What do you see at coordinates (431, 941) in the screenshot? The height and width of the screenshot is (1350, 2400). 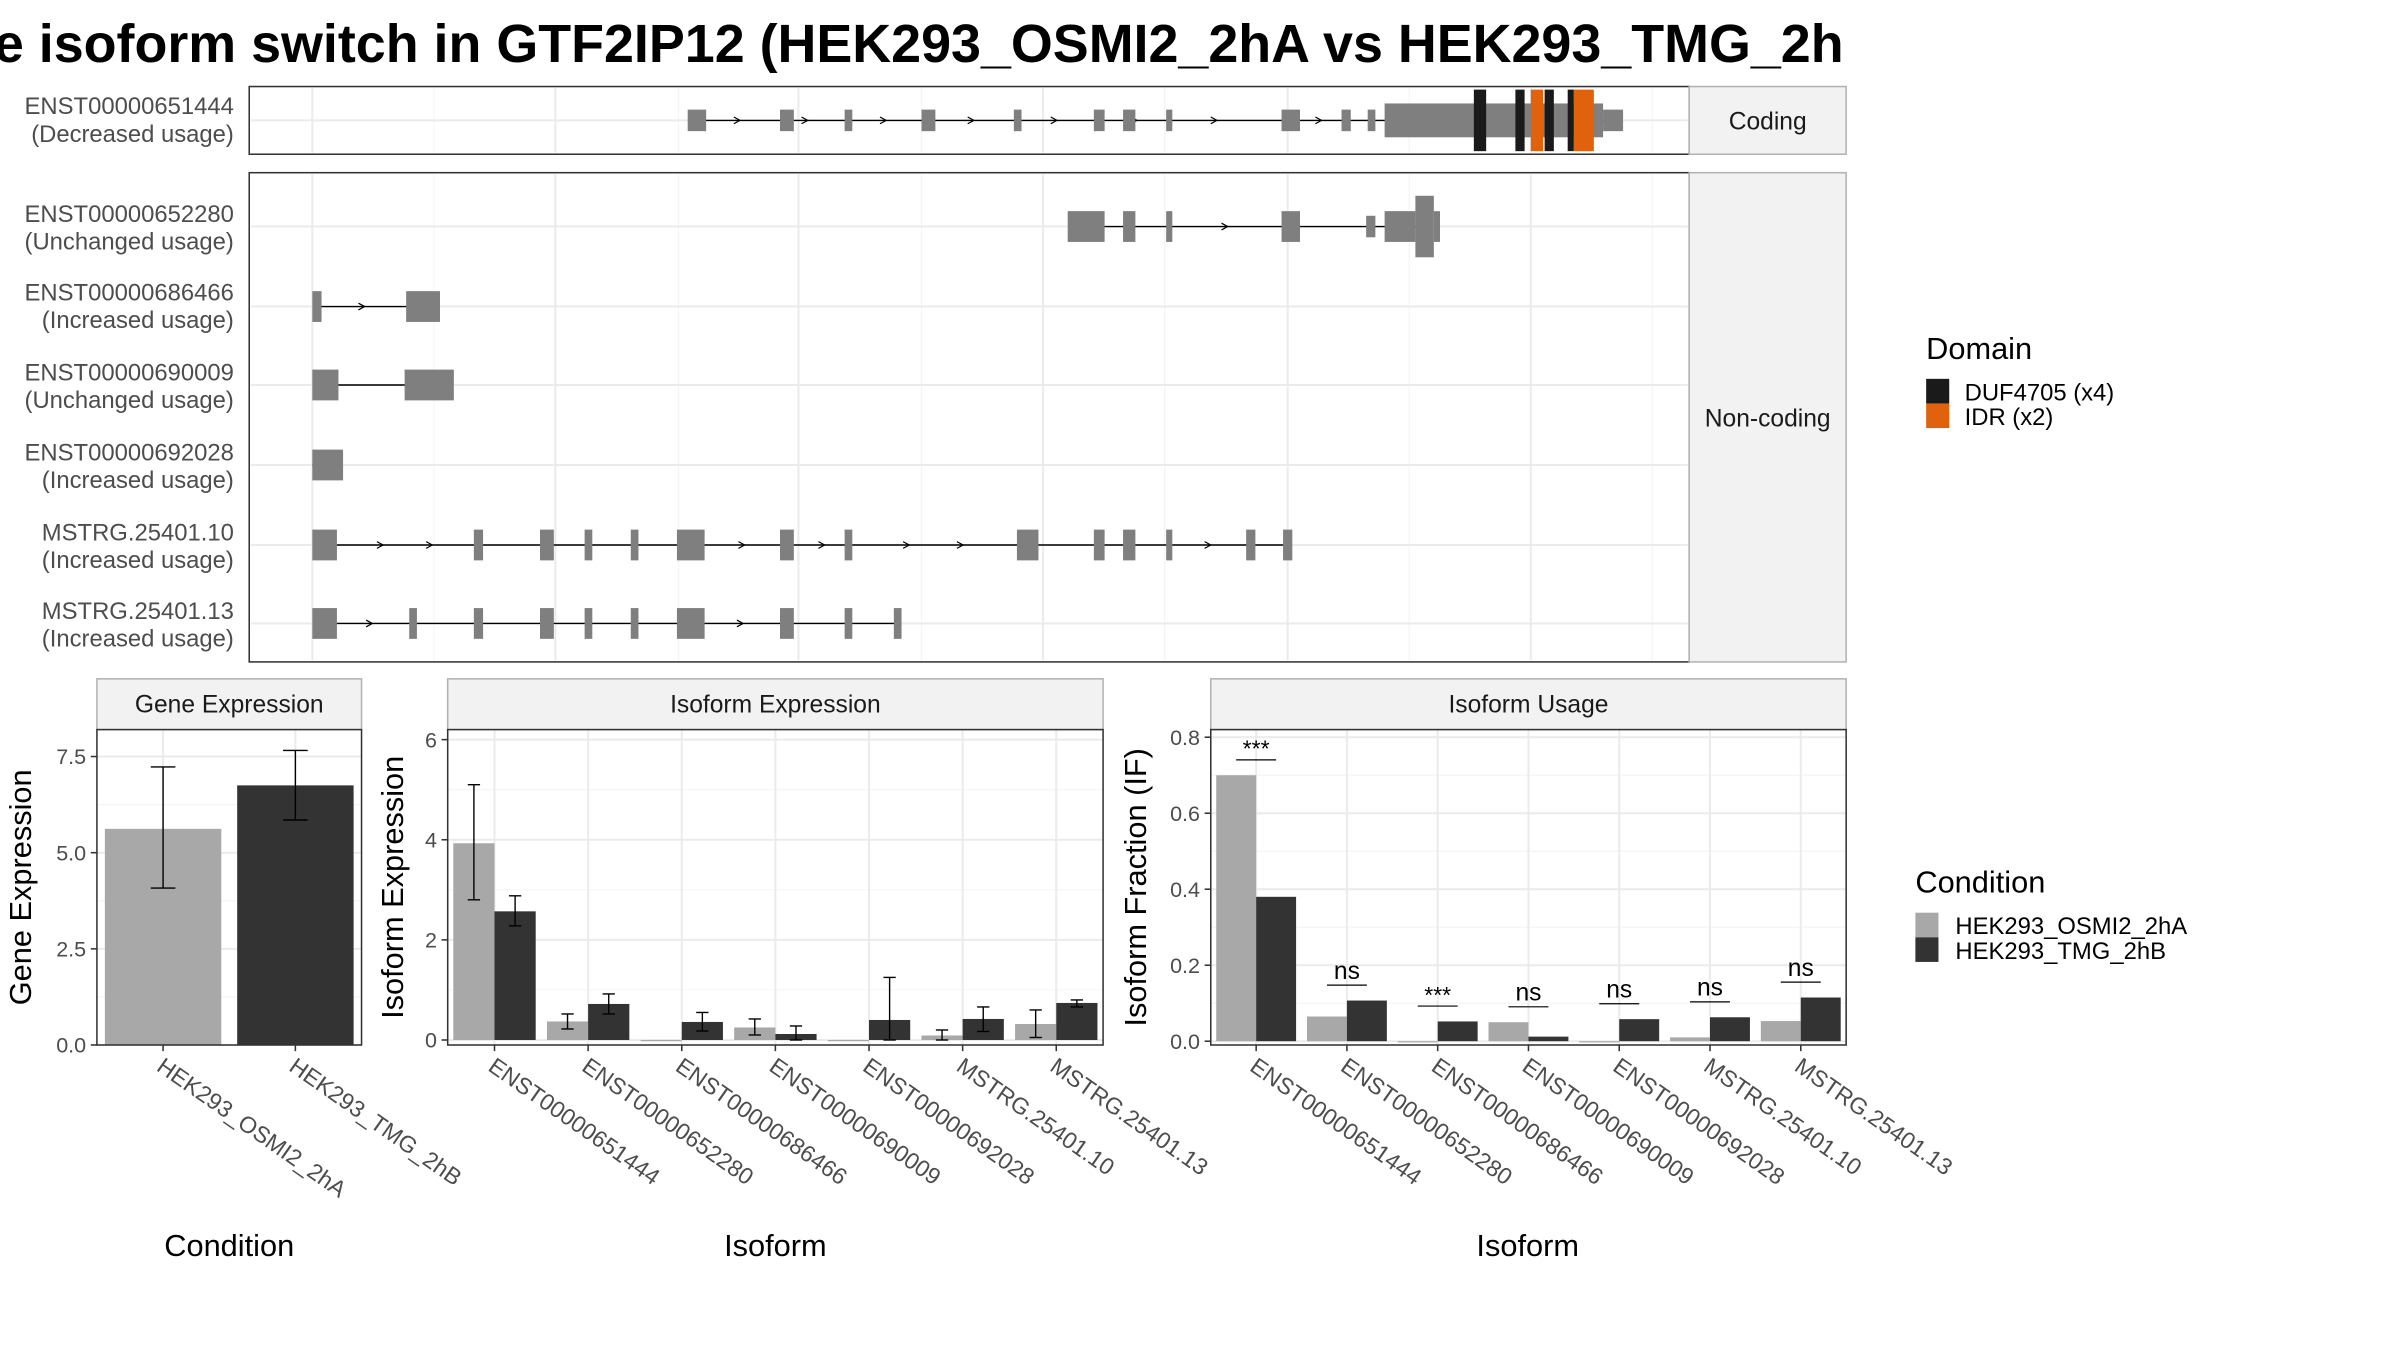 I see `y-tick-label: 2` at bounding box center [431, 941].